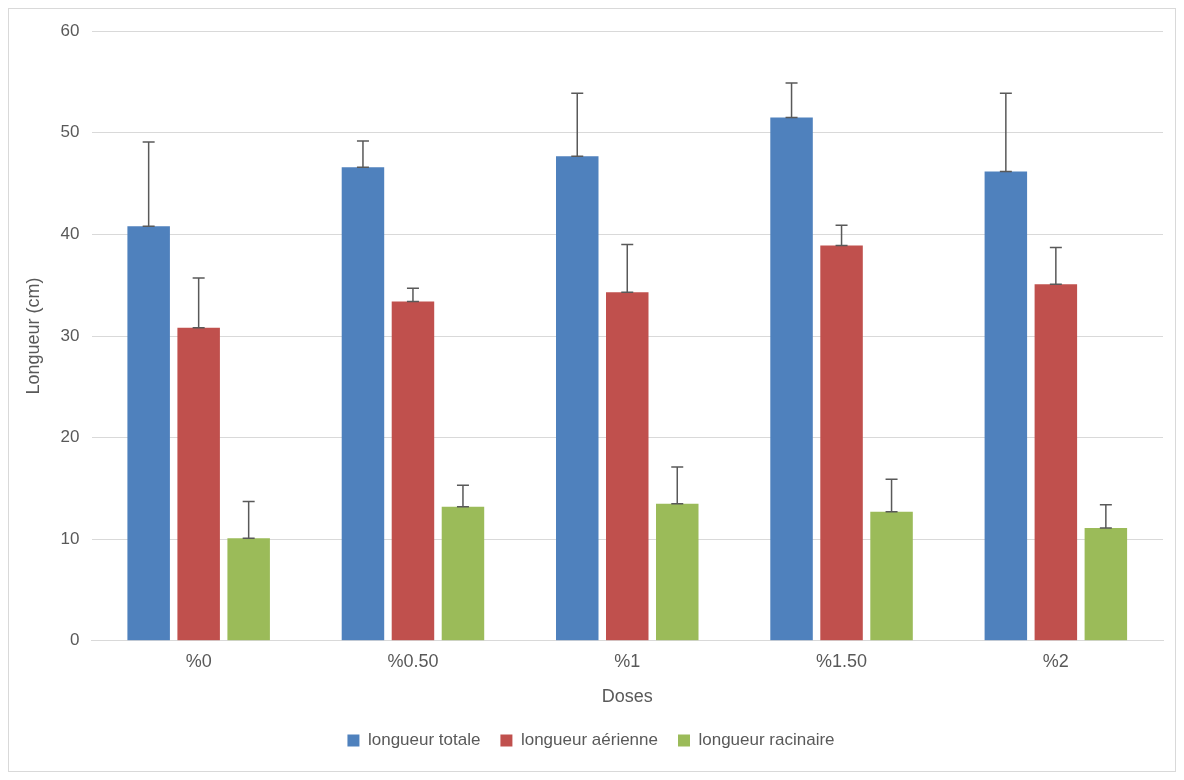 The height and width of the screenshot is (780, 1184). What do you see at coordinates (32, 336) in the screenshot?
I see `y-axis-title: Longueur (cm)` at bounding box center [32, 336].